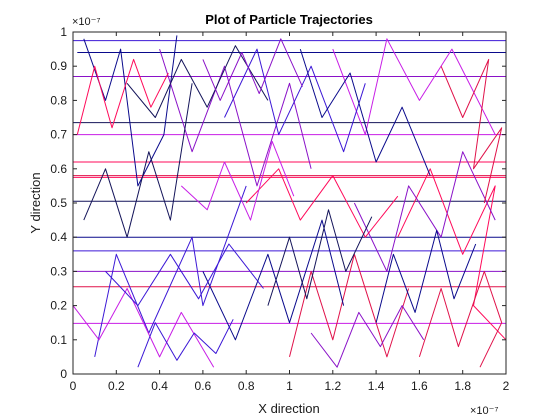  I want to click on y-tick-label: 0.9, so click(58, 66).